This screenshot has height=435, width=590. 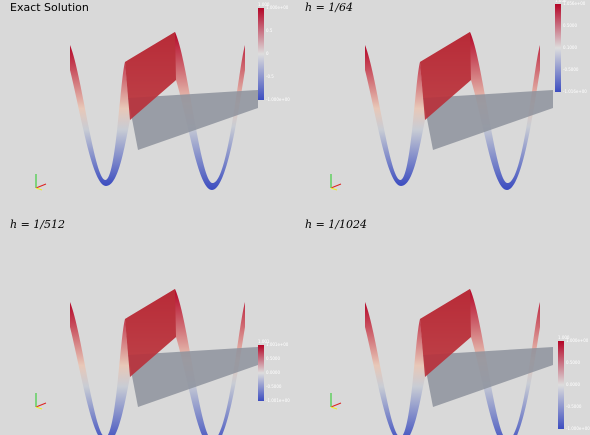 I want to click on colorbar-label: 1.056e+00, so click(x=574, y=3).